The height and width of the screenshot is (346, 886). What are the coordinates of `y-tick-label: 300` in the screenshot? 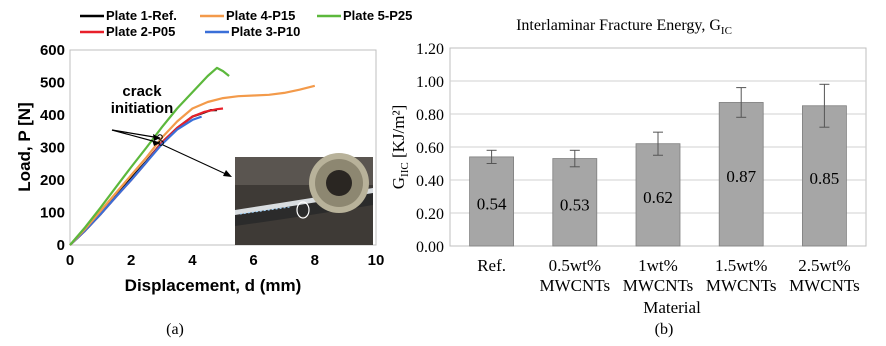 It's located at (52, 148).